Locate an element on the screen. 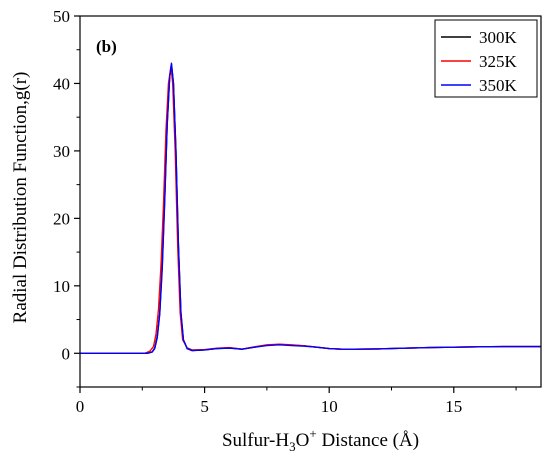 This screenshot has width=550, height=464. x-axis-title-subscript: 3 is located at coordinates (292, 446).